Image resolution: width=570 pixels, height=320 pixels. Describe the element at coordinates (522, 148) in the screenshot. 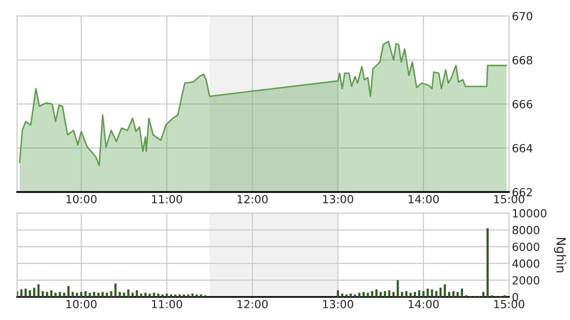

I see `y-tick-label: 664` at that location.